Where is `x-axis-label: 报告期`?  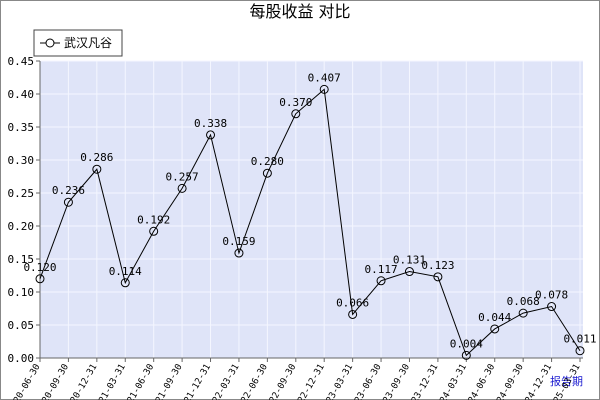
x-axis-label: 报告期 is located at coordinates (566, 381).